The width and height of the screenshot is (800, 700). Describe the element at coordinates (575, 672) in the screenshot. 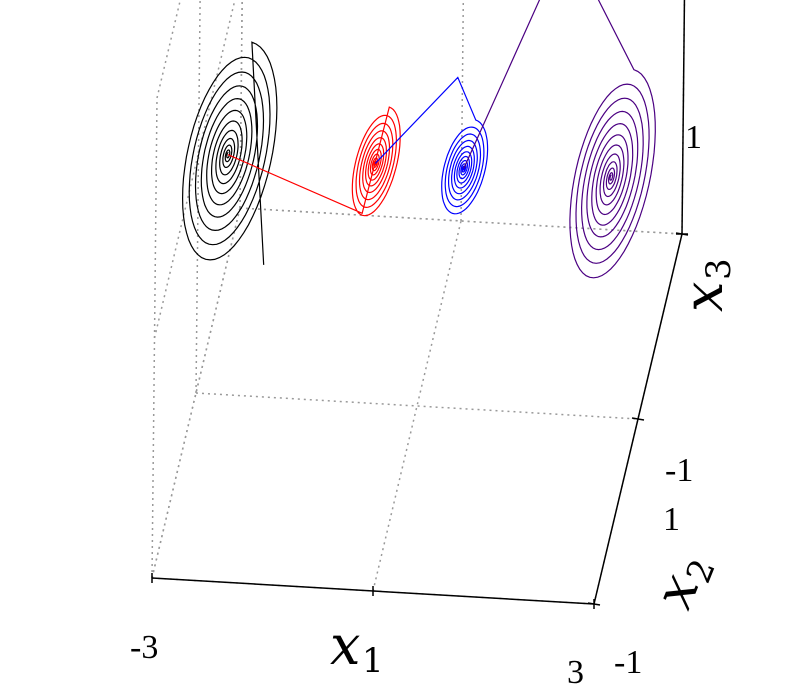

I see `x1-tick-max: 3` at that location.